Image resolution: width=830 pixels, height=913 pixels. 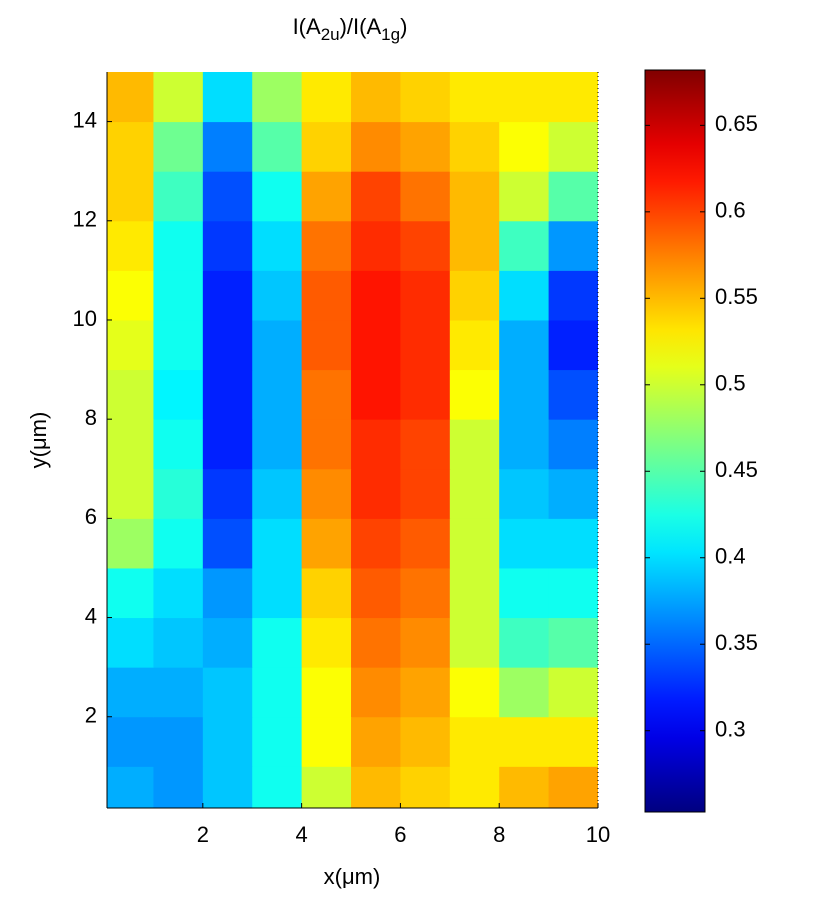 I want to click on colorbar-tick-label: 0.55, so click(x=736, y=296).